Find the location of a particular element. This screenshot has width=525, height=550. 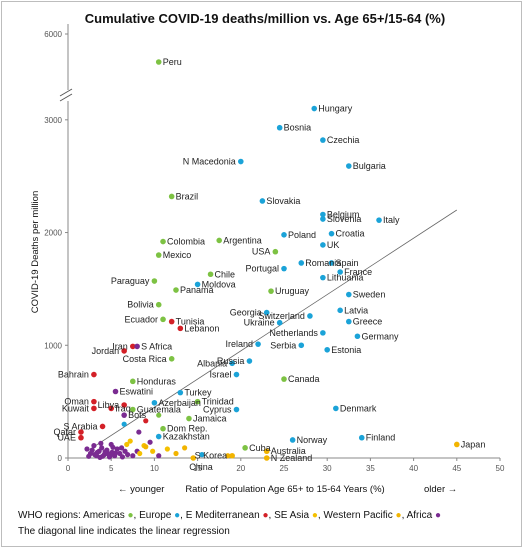

data-label: Switzerland is located at coordinates (281, 316).